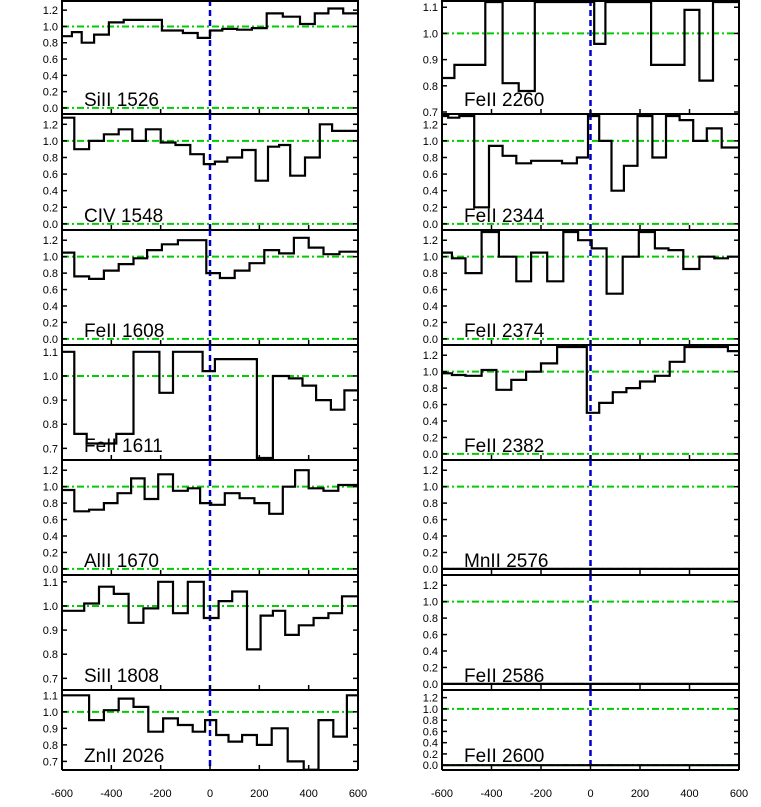 This screenshot has width=761, height=807. Describe the element at coordinates (581, 172) in the screenshot. I see `panel-feii-2344: 0.0 0.2 0.4 0.6 0.8 1.0 1.2 FeII 2344` at that location.